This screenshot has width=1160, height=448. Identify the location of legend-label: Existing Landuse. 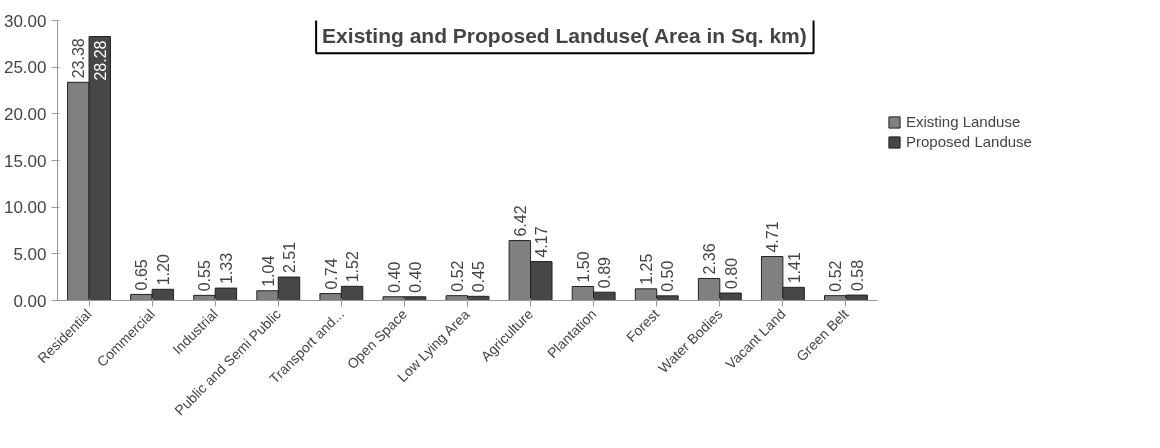
(963, 121).